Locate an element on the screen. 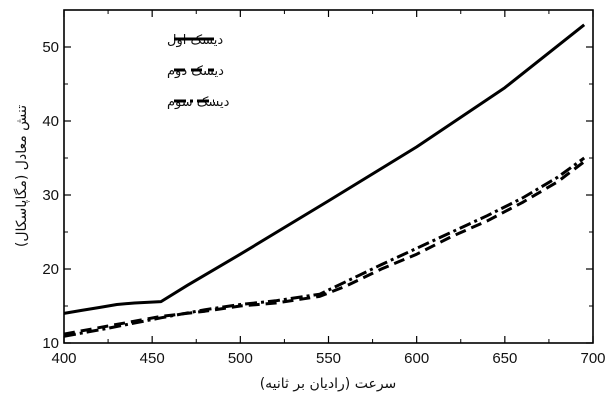  x-tick-labels: 400 450 500 550 600 650 700 is located at coordinates (328, 358).